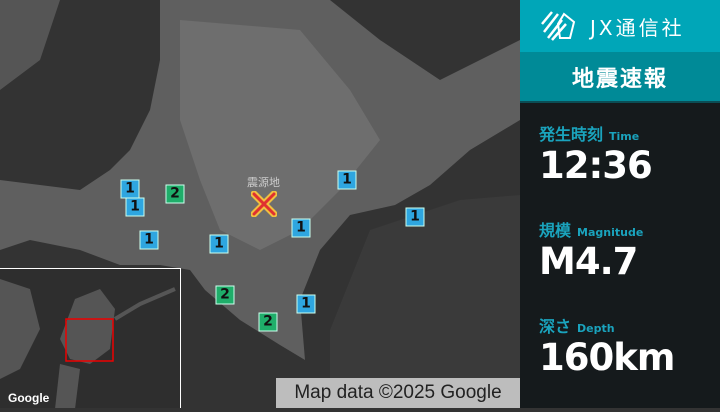 This screenshot has width=720, height=412. I want to click on brand-header: JX通信社, so click(620, 26).